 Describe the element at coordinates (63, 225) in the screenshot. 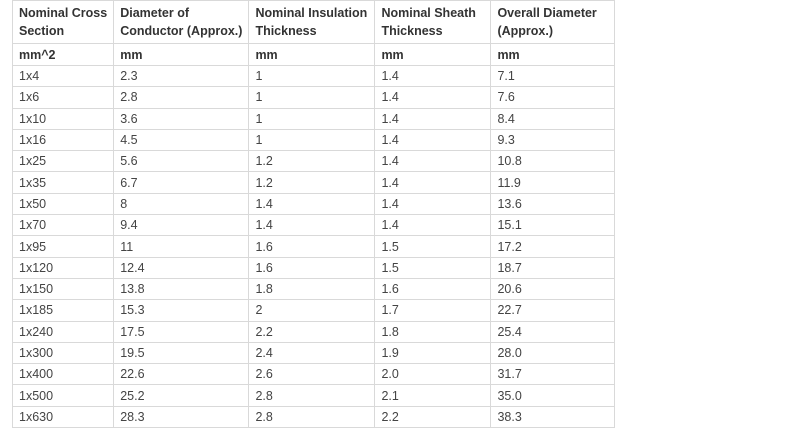

I see `table-cell: 1x70` at that location.